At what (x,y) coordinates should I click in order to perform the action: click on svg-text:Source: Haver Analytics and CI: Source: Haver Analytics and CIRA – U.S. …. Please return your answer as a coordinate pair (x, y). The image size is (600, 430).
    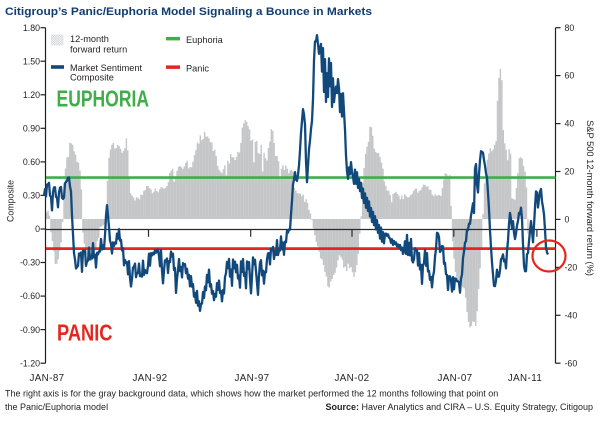
    Looking at the image, I should click on (459, 407).